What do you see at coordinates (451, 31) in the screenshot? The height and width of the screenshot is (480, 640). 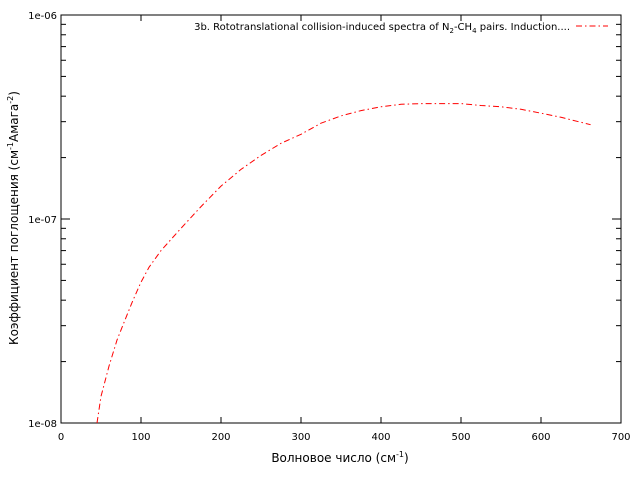 I see `legend-label-sub: 2` at bounding box center [451, 31].